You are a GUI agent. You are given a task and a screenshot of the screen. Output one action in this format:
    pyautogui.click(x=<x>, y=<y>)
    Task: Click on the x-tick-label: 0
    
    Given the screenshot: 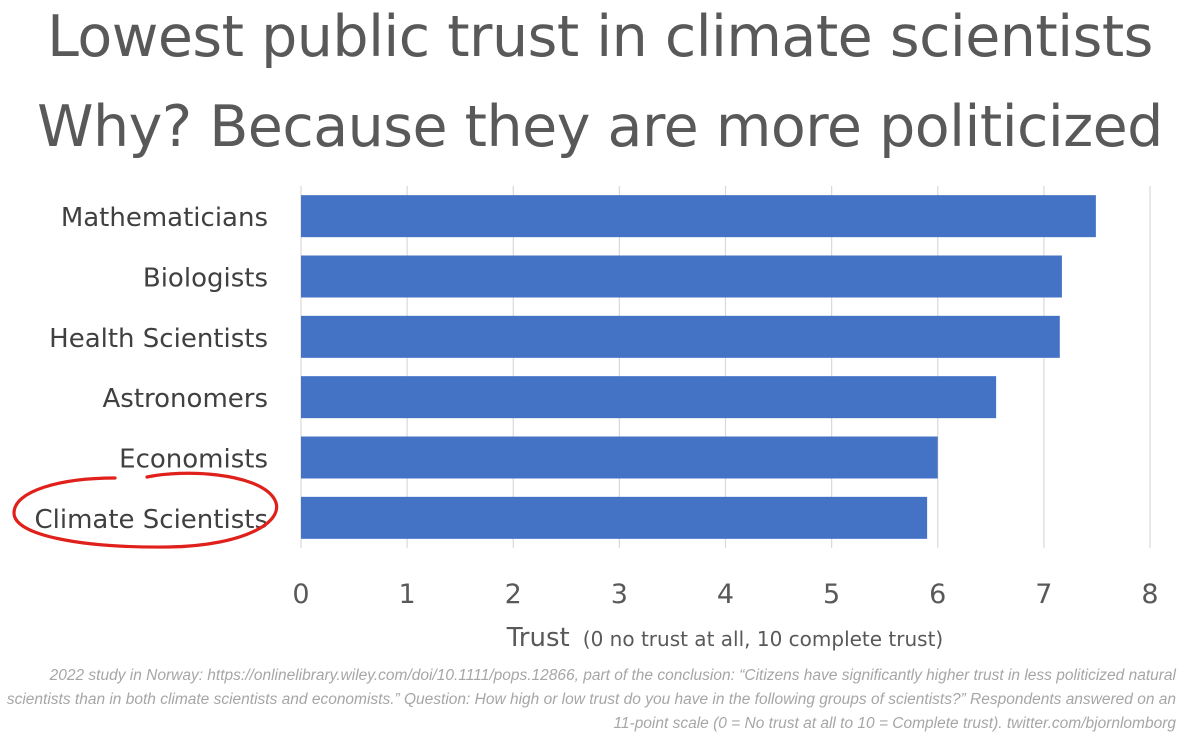 What is the action you would take?
    pyautogui.click(x=300, y=594)
    